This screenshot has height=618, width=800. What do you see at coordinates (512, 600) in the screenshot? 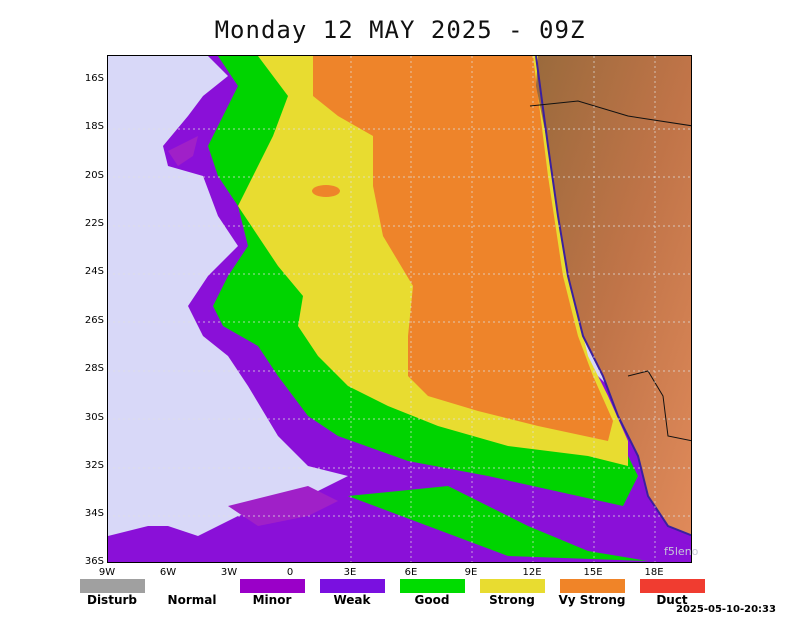
I see `legend-label-strong: Strong` at bounding box center [512, 600].